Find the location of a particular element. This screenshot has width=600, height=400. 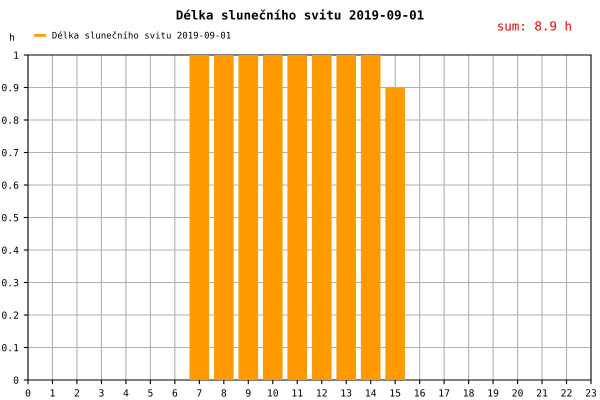

x-tick-label: 23 is located at coordinates (591, 393).